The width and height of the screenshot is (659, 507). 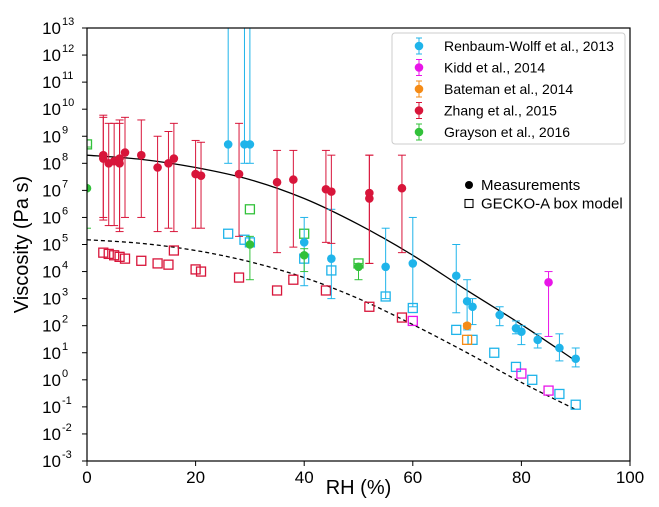 I want to click on y-tick-exponent: -1, so click(x=67, y=401).